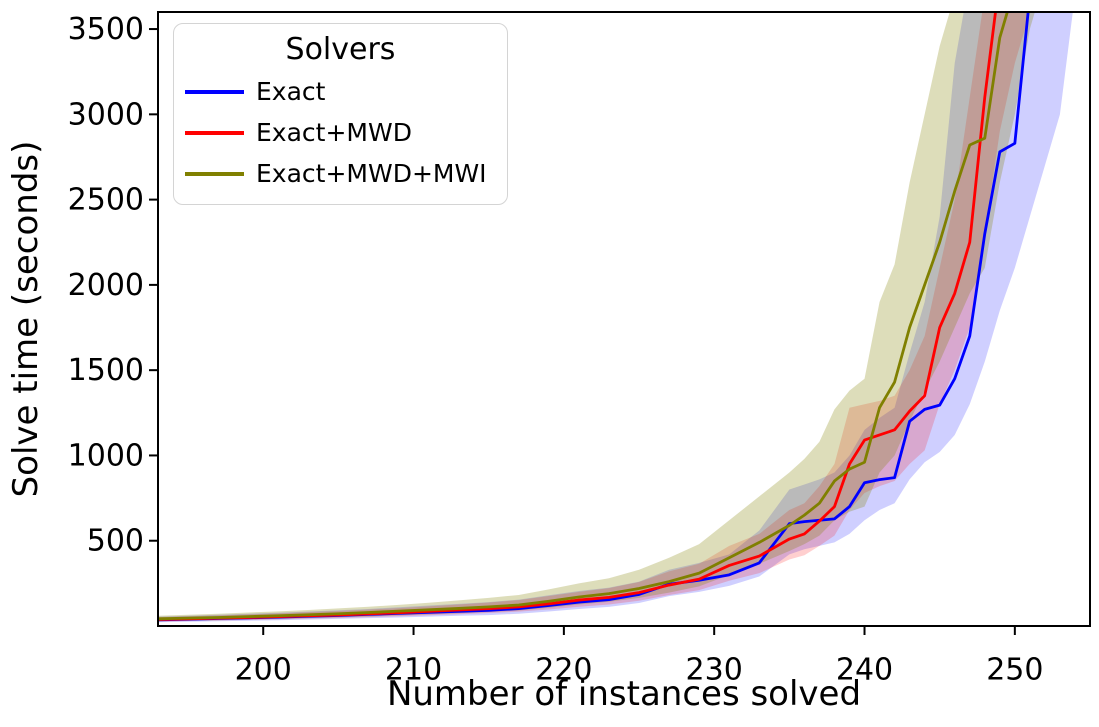 The image size is (1099, 727). Describe the element at coordinates (340, 91) in the screenshot. I see `legend-entry-exact: Exact` at that location.